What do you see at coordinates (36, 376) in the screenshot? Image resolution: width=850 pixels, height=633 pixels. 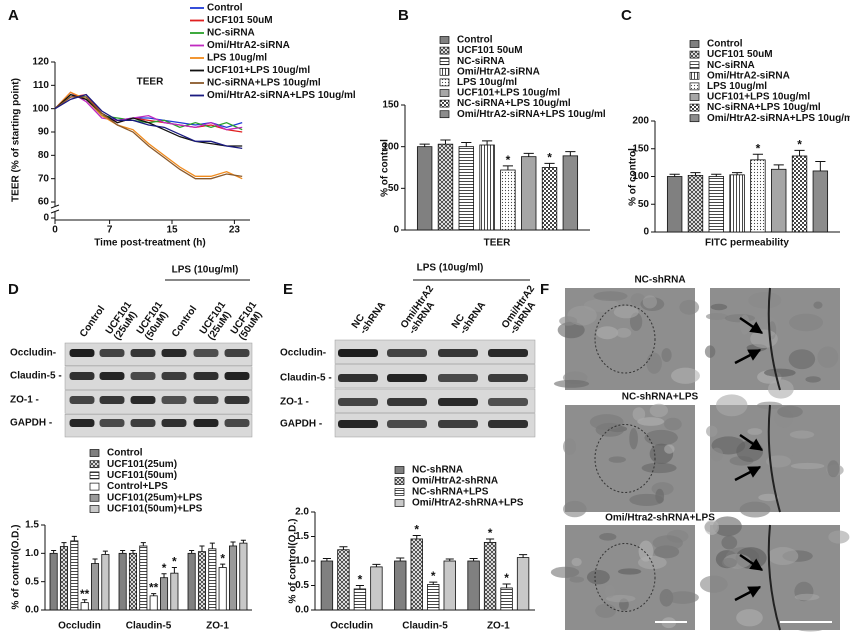 I see `row-label: Claudin-5 -` at bounding box center [36, 376].